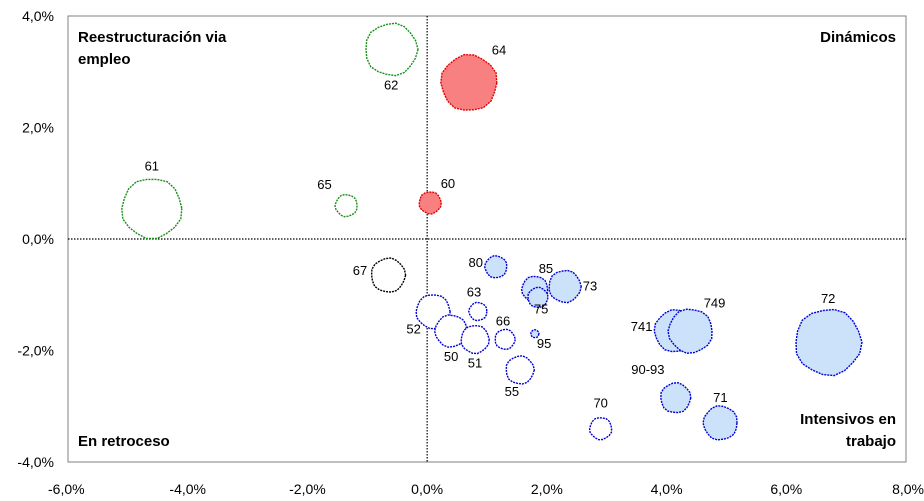 This screenshot has width=924, height=501. I want to click on x-tick-label: -4,0%, so click(187, 489).